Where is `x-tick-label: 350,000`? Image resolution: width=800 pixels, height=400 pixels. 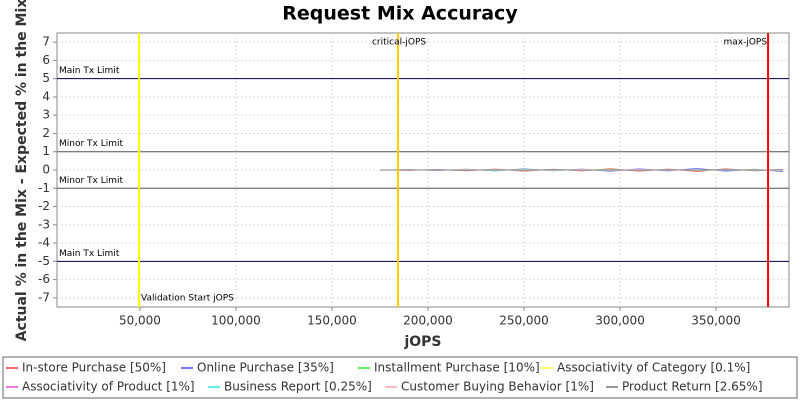 x-tick-label: 350,000 is located at coordinates (716, 321).